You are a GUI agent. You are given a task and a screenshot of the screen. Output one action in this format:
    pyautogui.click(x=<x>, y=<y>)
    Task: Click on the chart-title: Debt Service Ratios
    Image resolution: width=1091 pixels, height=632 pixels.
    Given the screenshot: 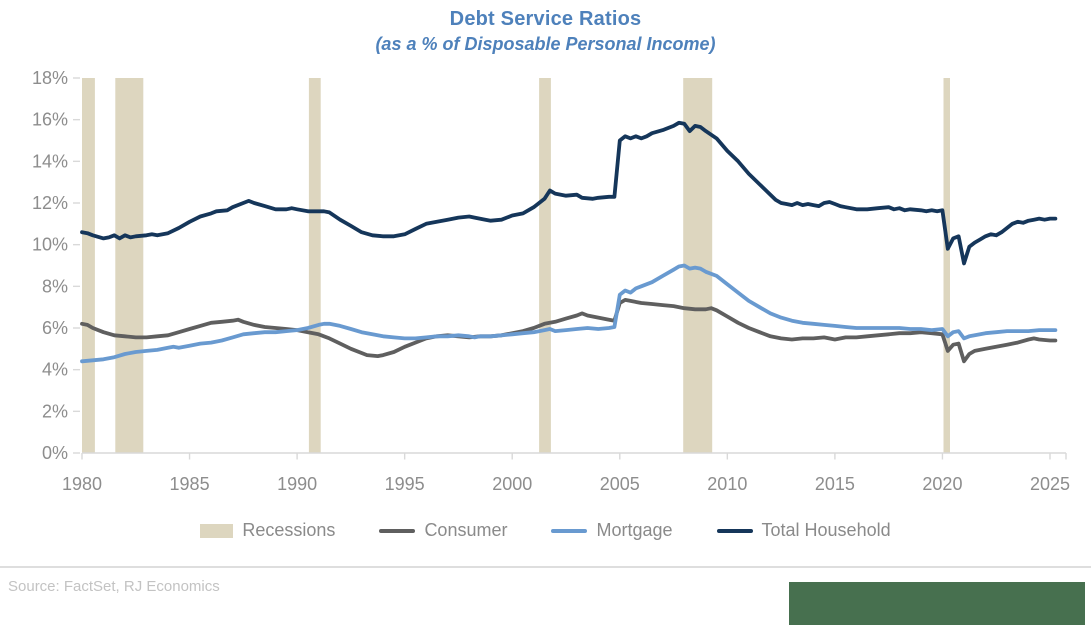 What is the action you would take?
    pyautogui.click(x=545, y=19)
    